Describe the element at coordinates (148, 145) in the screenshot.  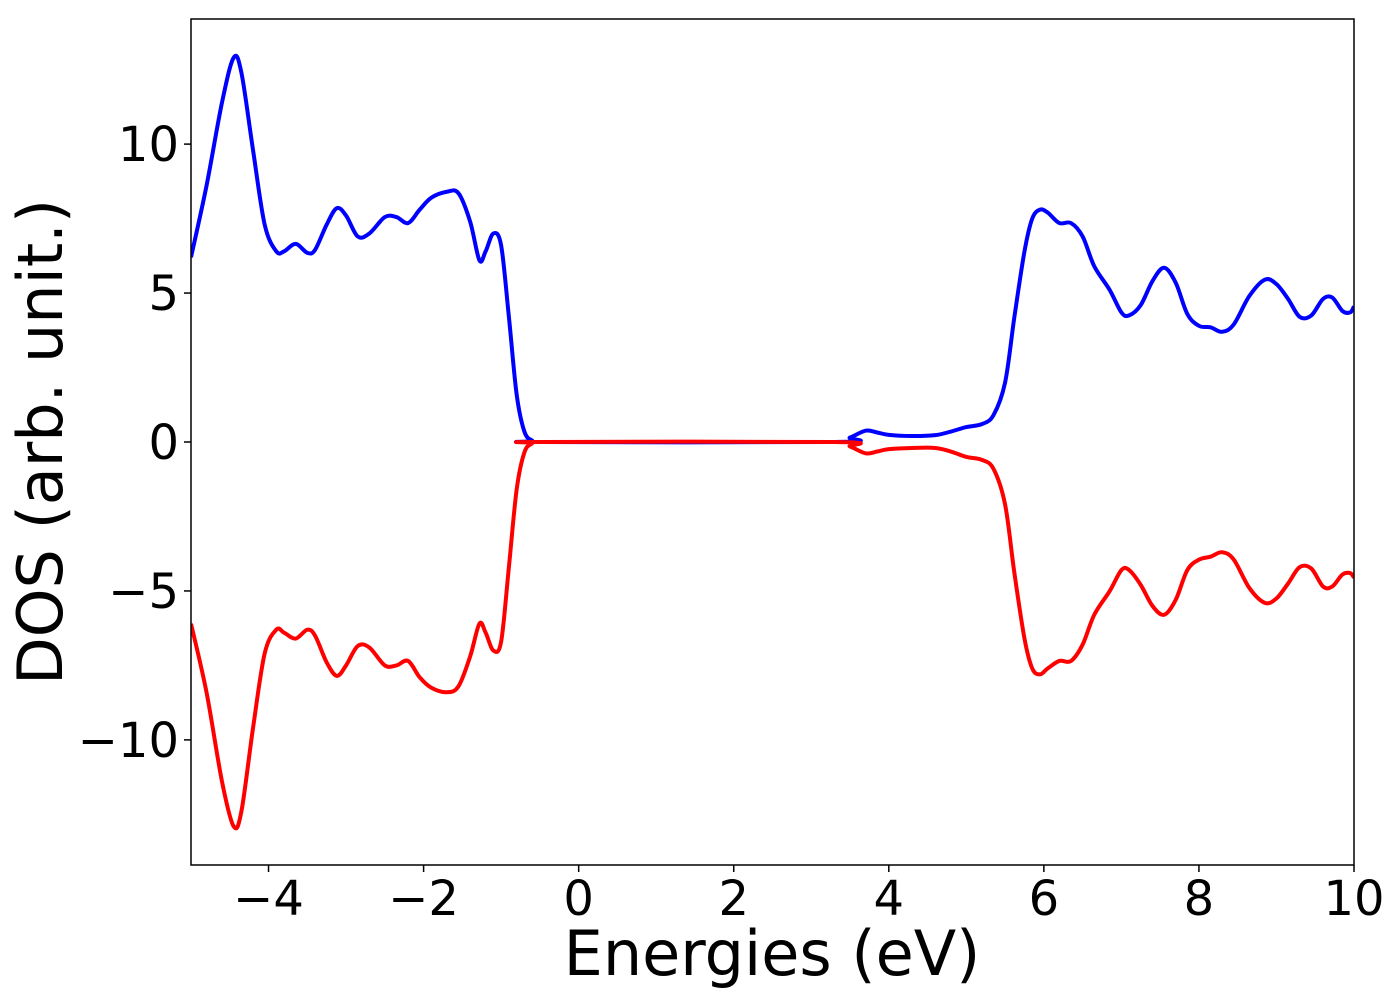
I see `y-tick-label: 10` at that location.